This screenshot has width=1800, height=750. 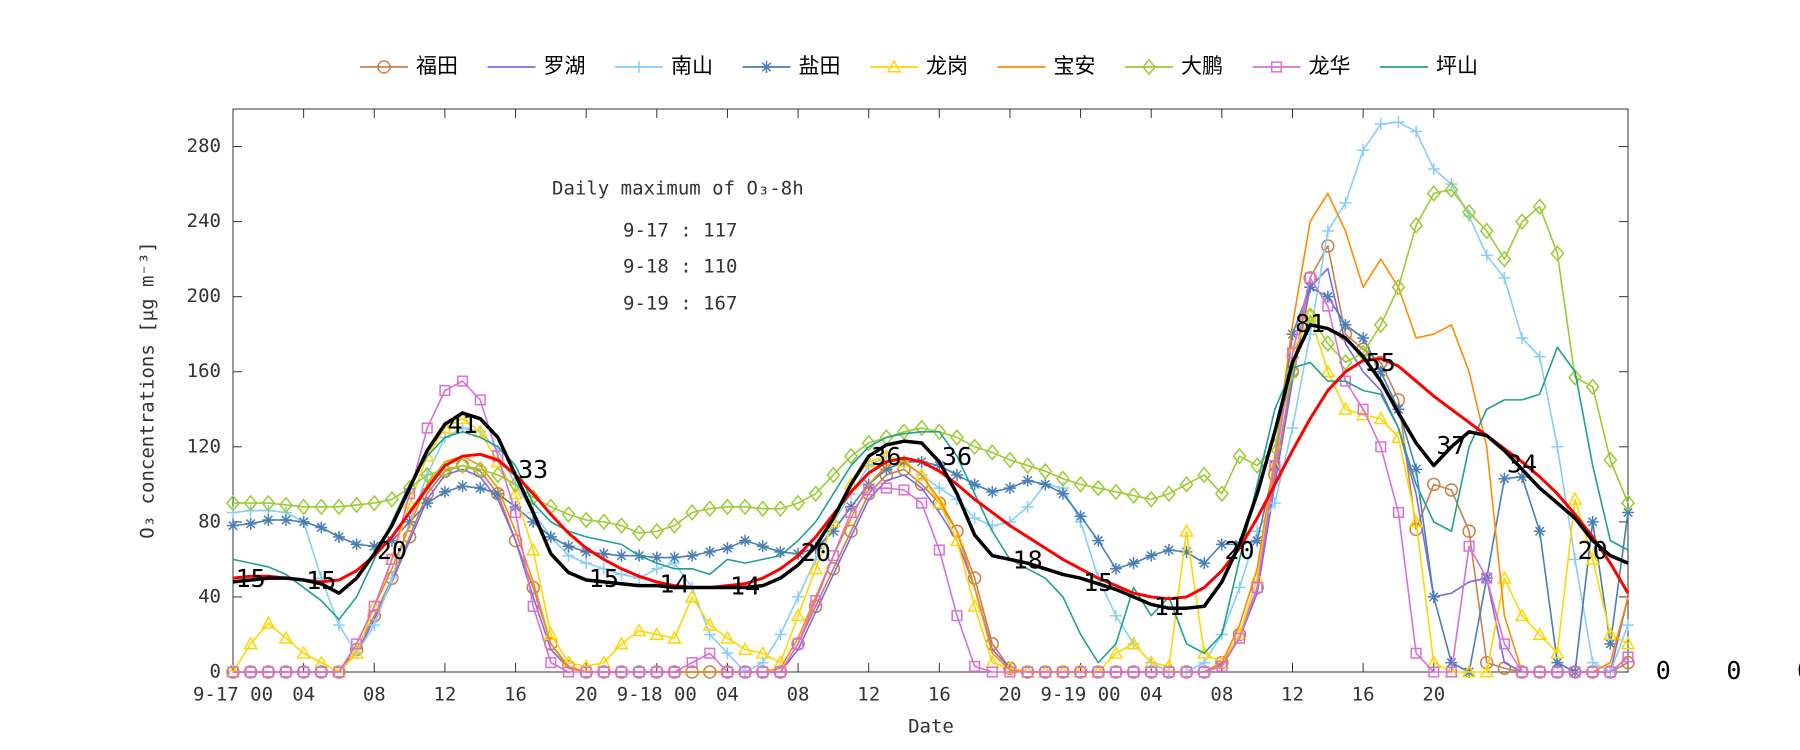 What do you see at coordinates (209, 521) in the screenshot?
I see `y-tick-label: 80` at bounding box center [209, 521].